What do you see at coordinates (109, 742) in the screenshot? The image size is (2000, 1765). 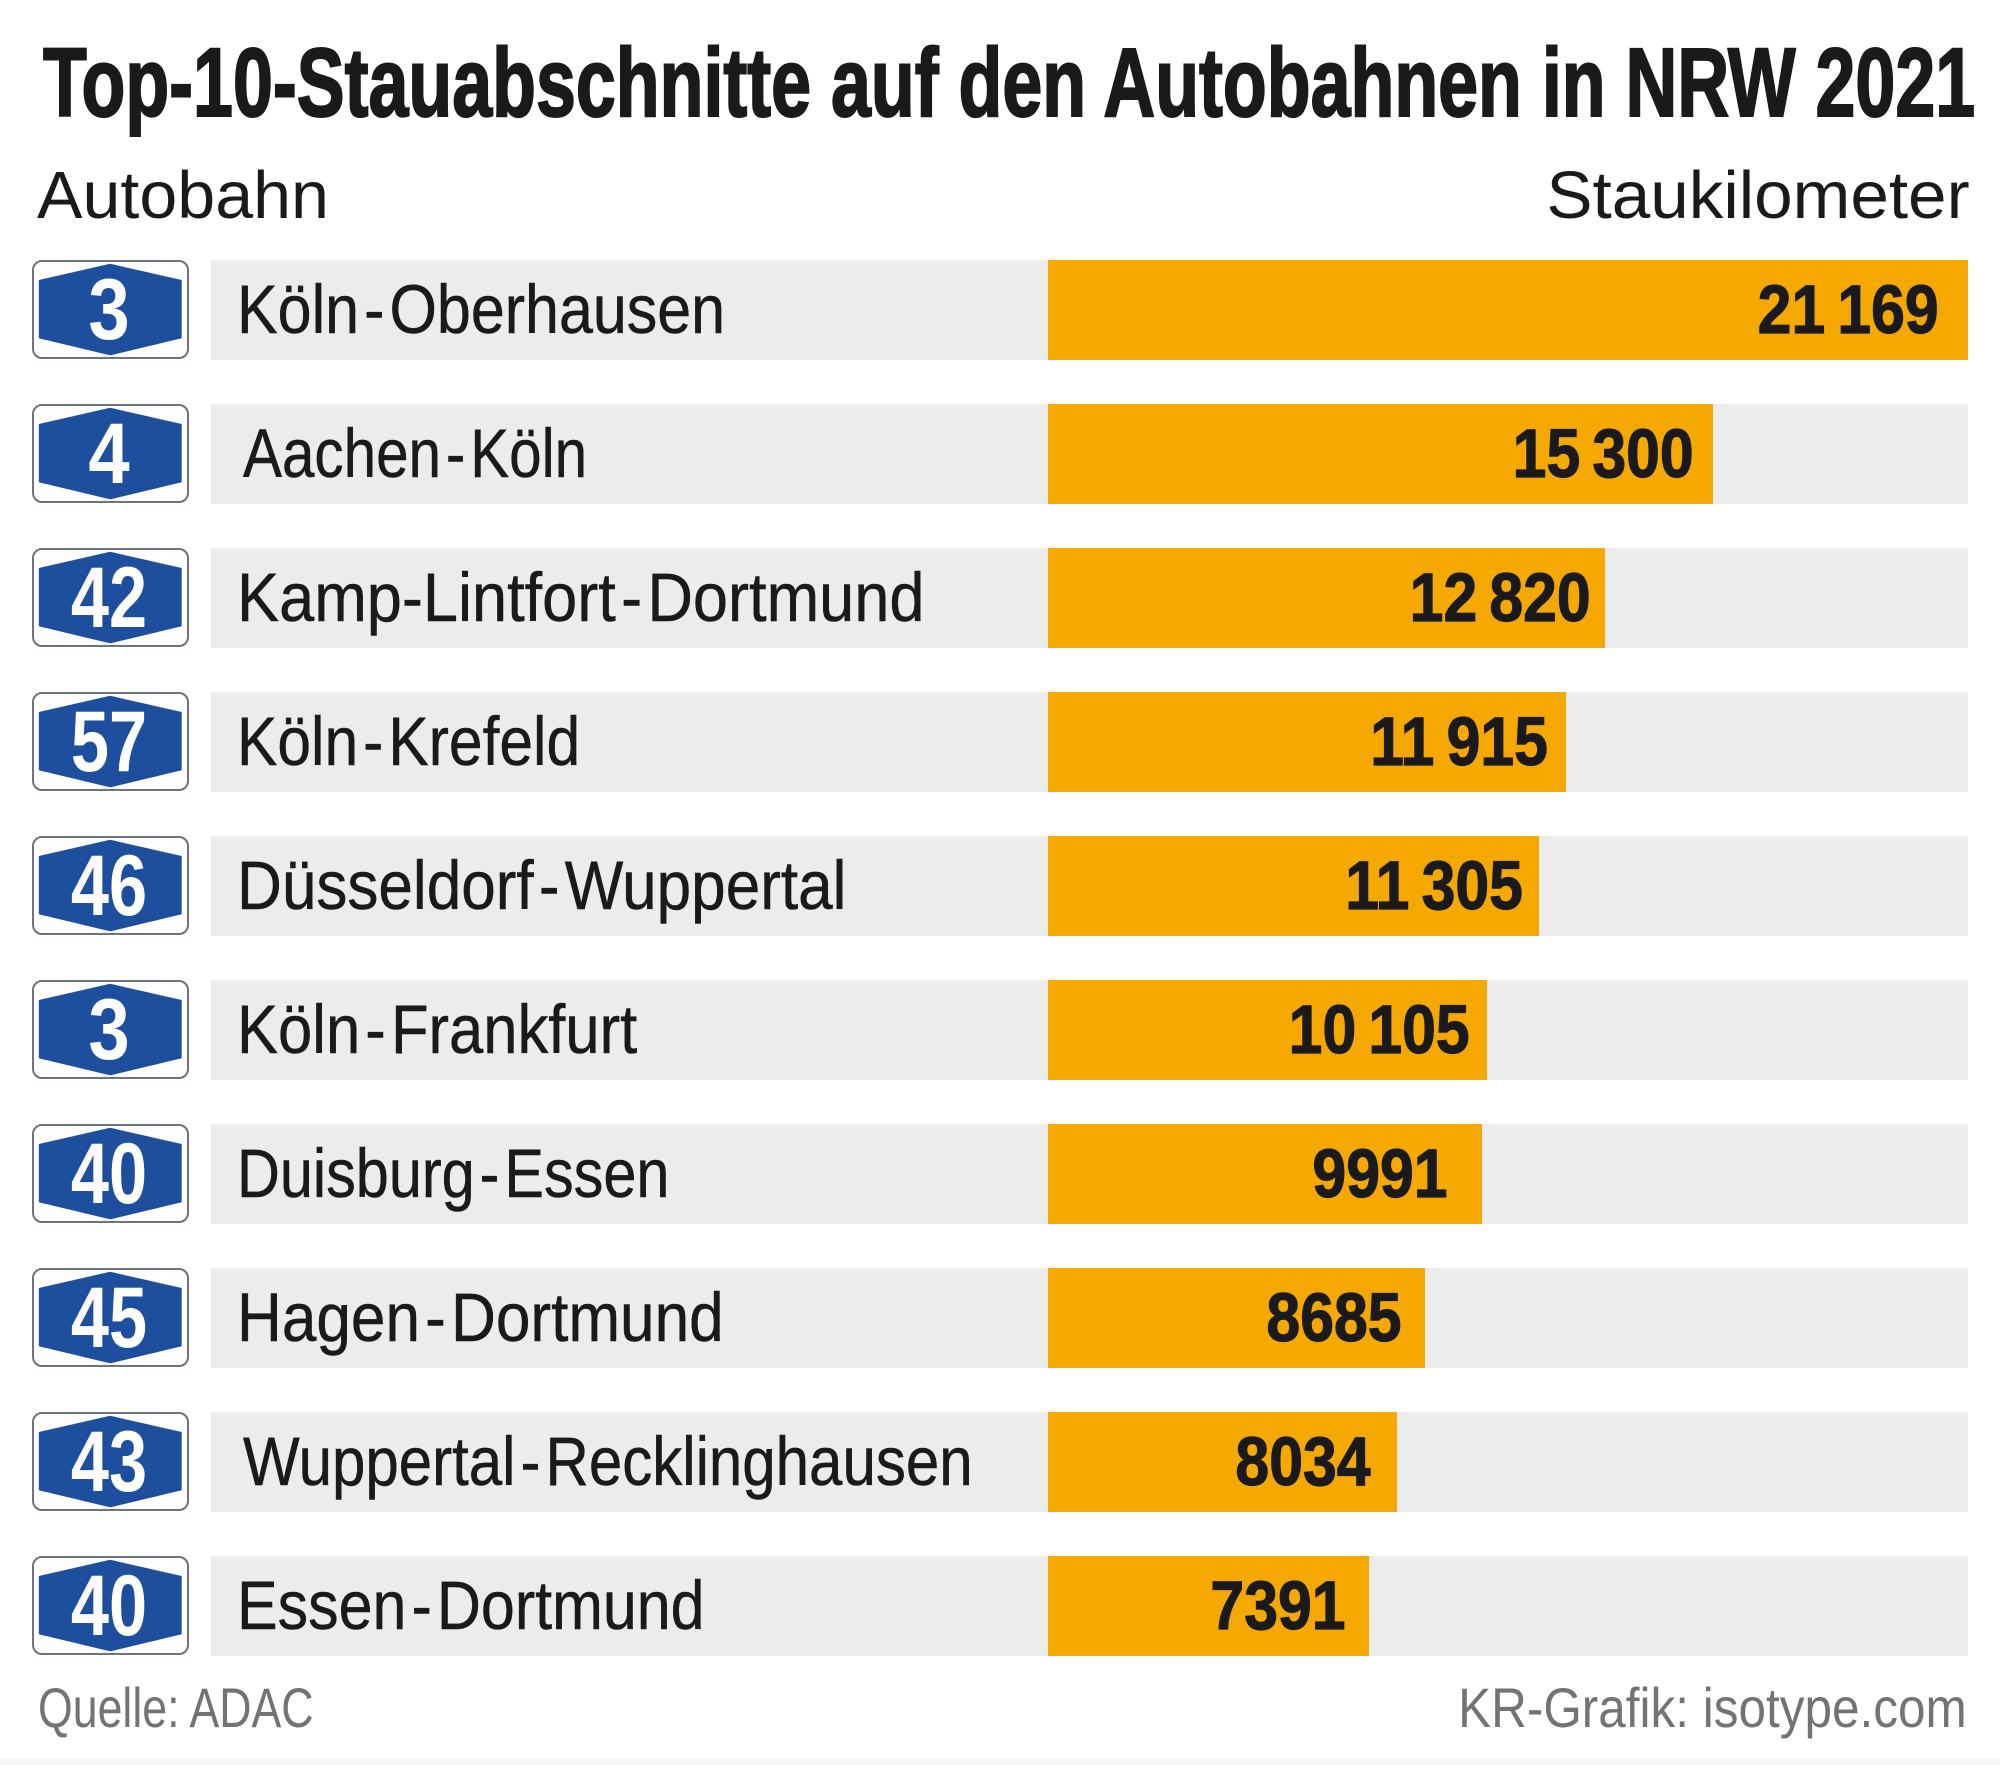 I see `svg-text: 57` at bounding box center [109, 742].